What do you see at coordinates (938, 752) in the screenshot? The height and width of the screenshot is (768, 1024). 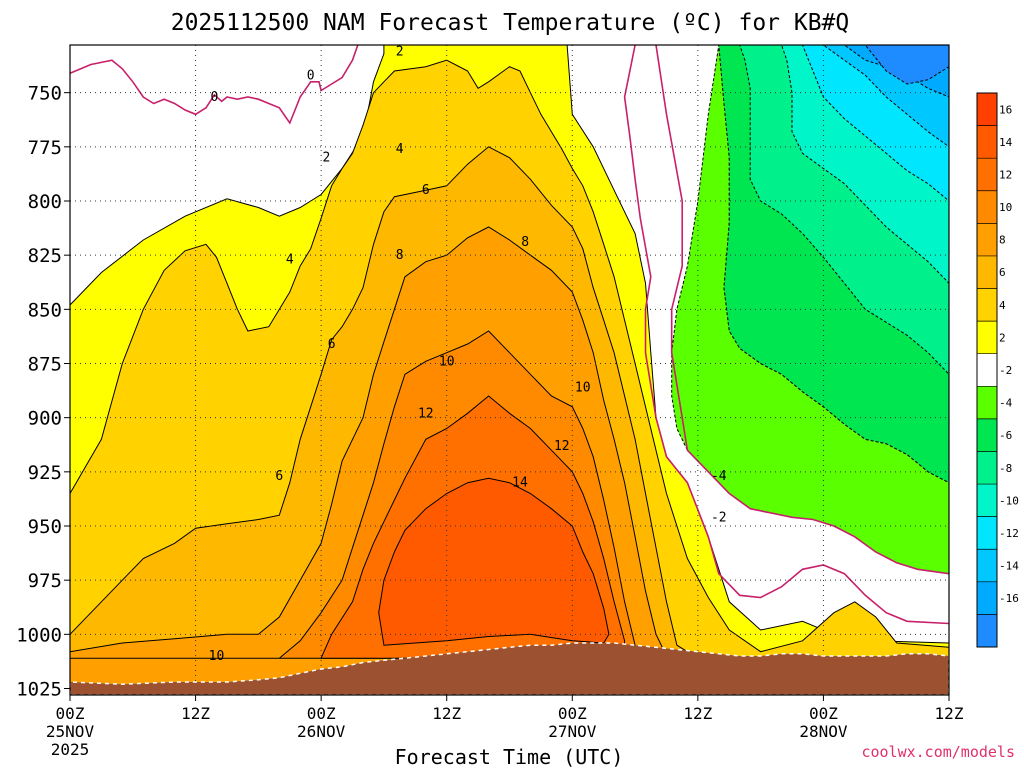 I see `credit-text: coolwx.com/models` at bounding box center [938, 752].